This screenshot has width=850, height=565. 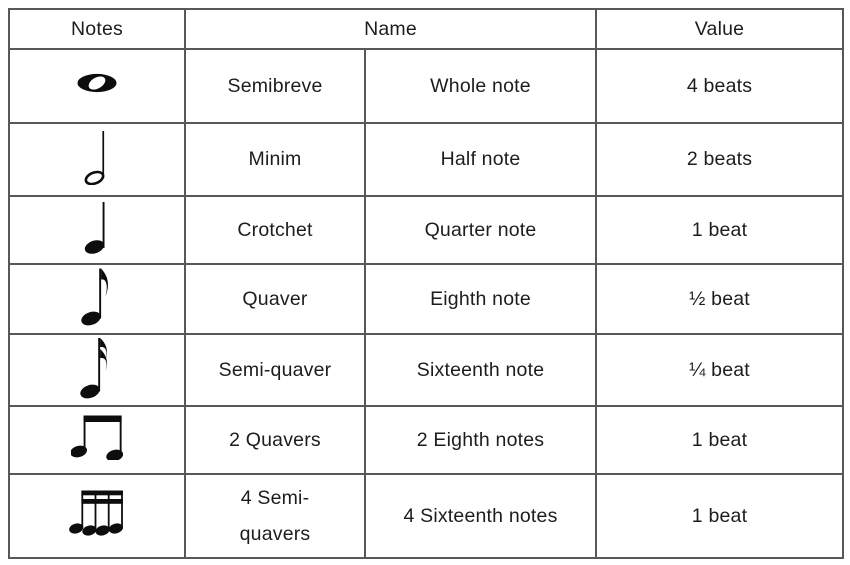 What do you see at coordinates (720, 86) in the screenshot?
I see `value-cell: 4 beats` at bounding box center [720, 86].